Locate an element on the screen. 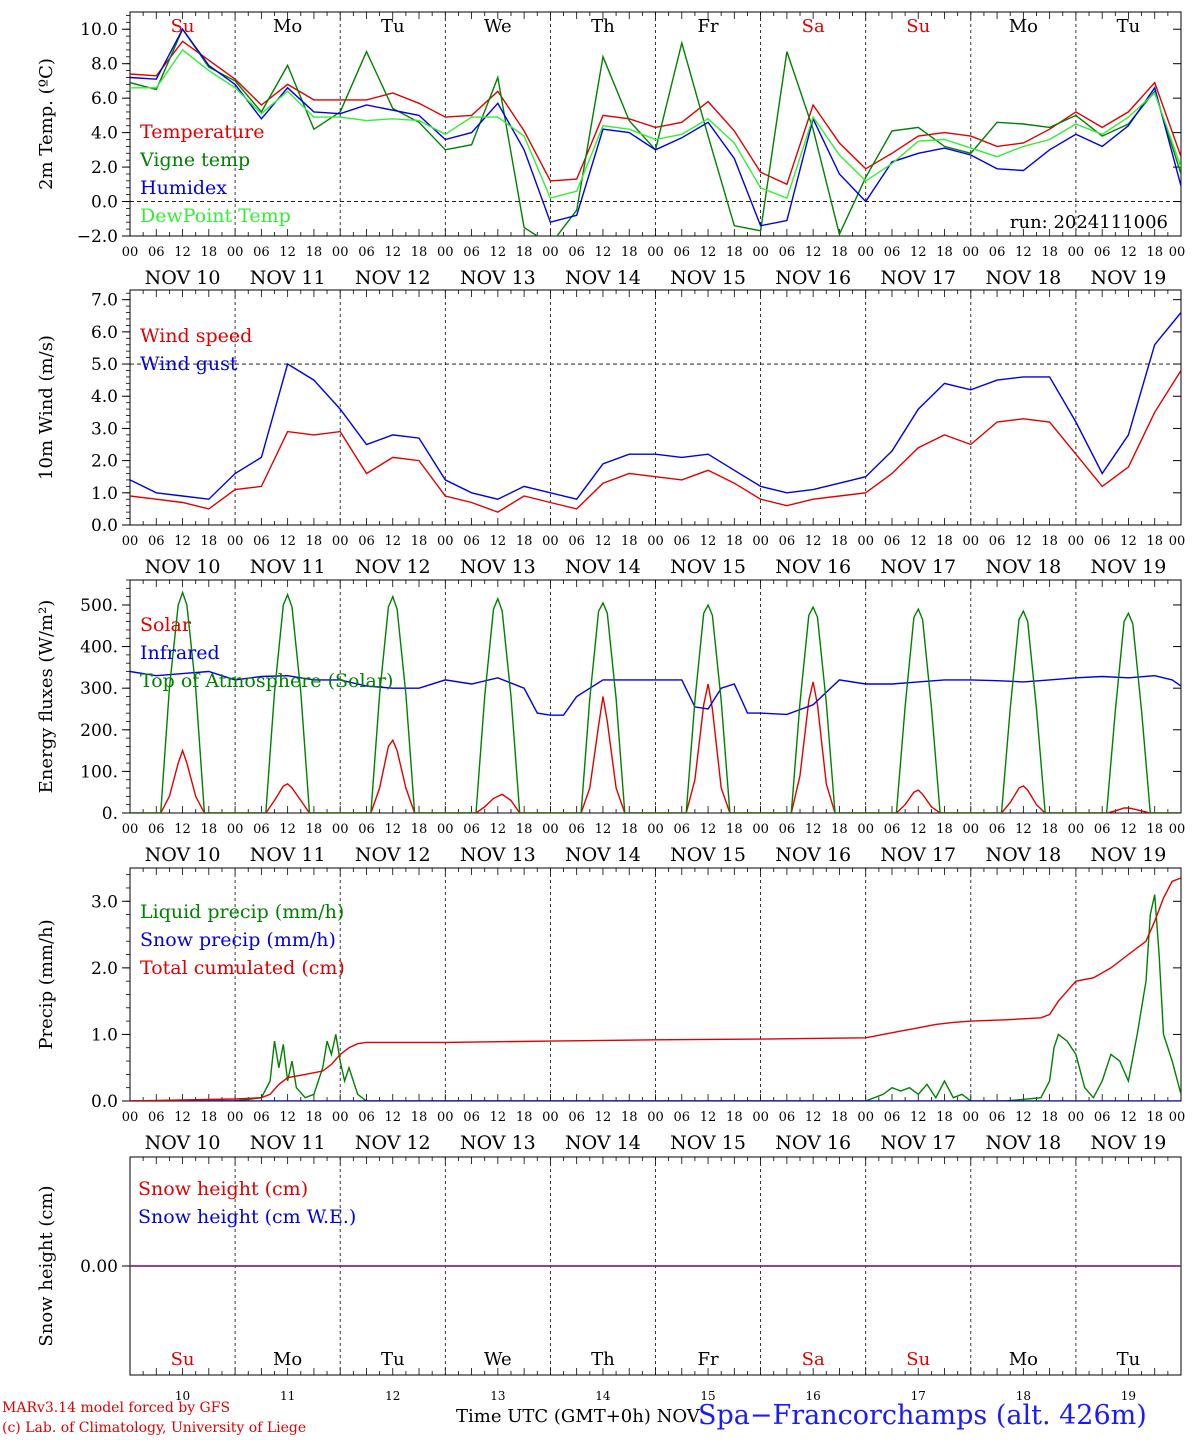  y-tick-label: 500. is located at coordinates (99, 606).